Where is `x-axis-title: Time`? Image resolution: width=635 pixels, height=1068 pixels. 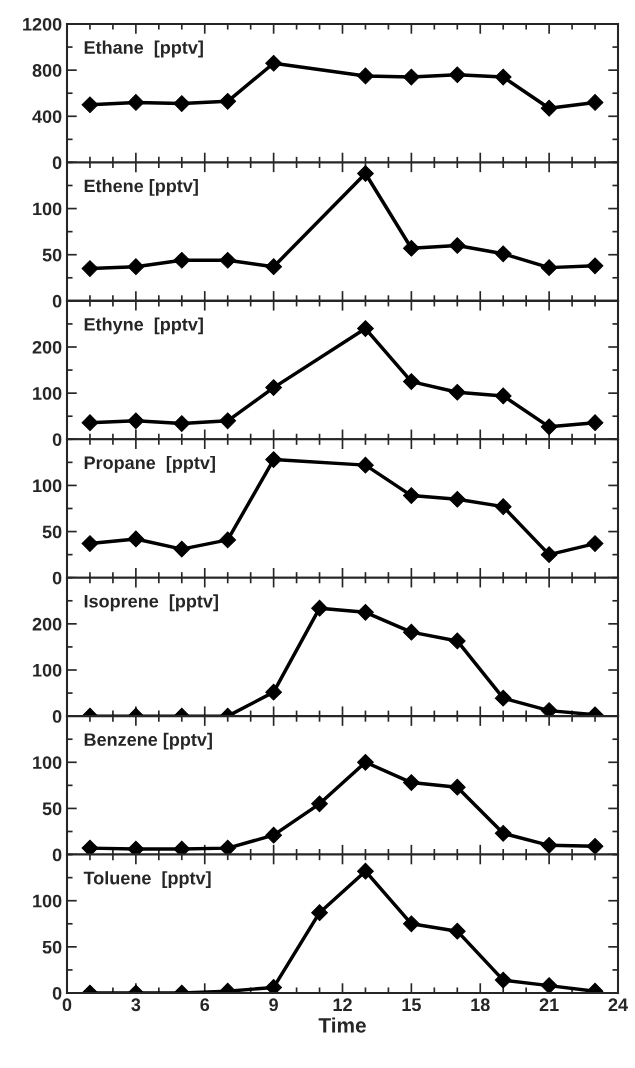 x-axis-title: Time is located at coordinates (342, 1025).